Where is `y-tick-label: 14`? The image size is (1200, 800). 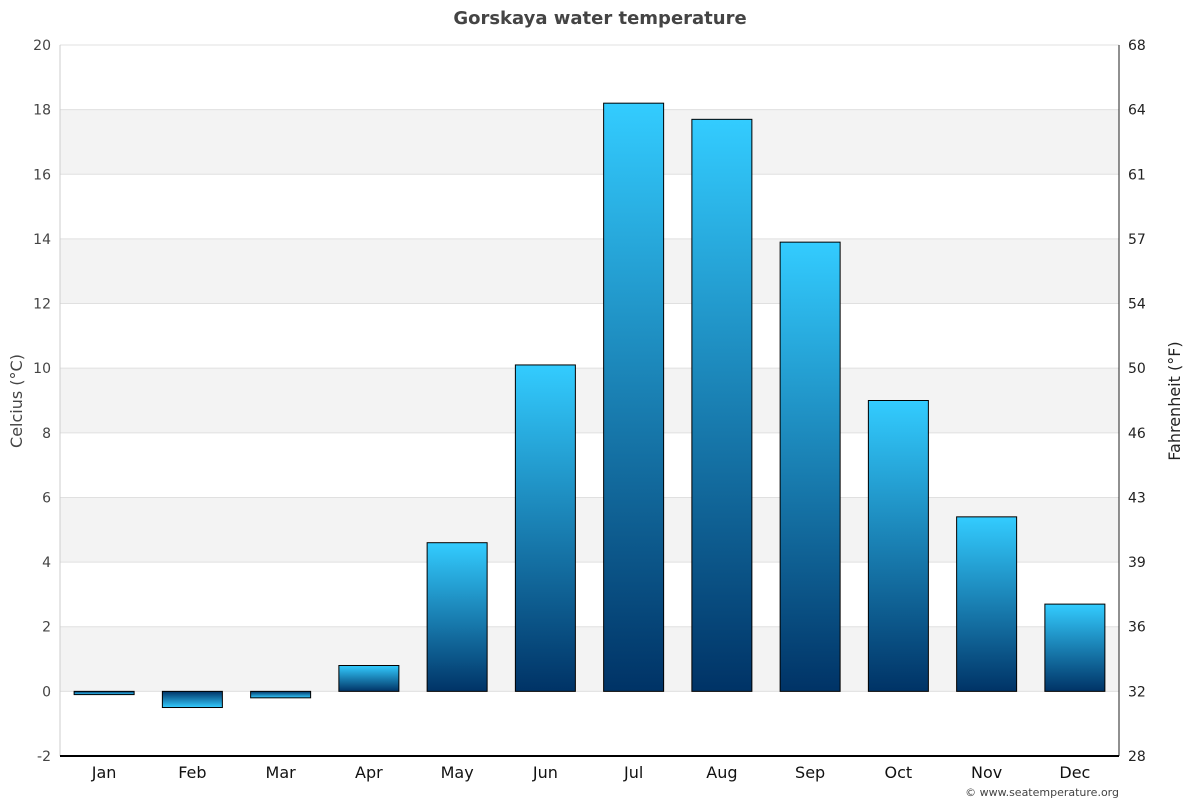
y-tick-label: 14 is located at coordinates (42, 240).